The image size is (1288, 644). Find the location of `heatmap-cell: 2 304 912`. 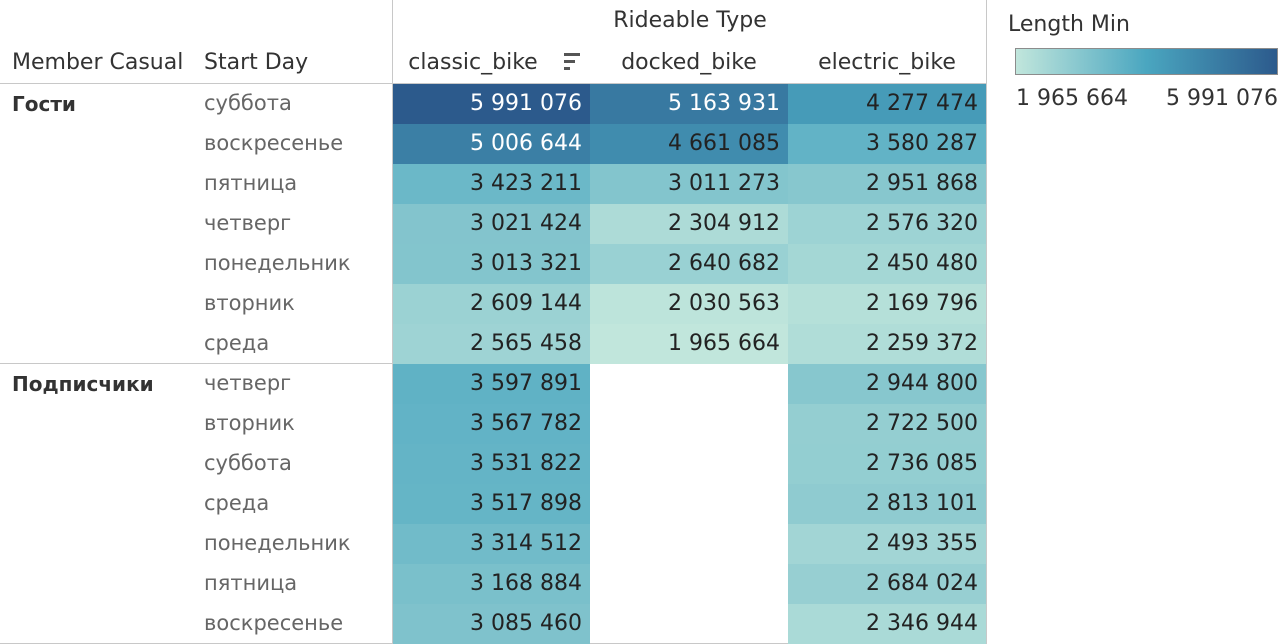

heatmap-cell: 2 304 912 is located at coordinates (689, 224).